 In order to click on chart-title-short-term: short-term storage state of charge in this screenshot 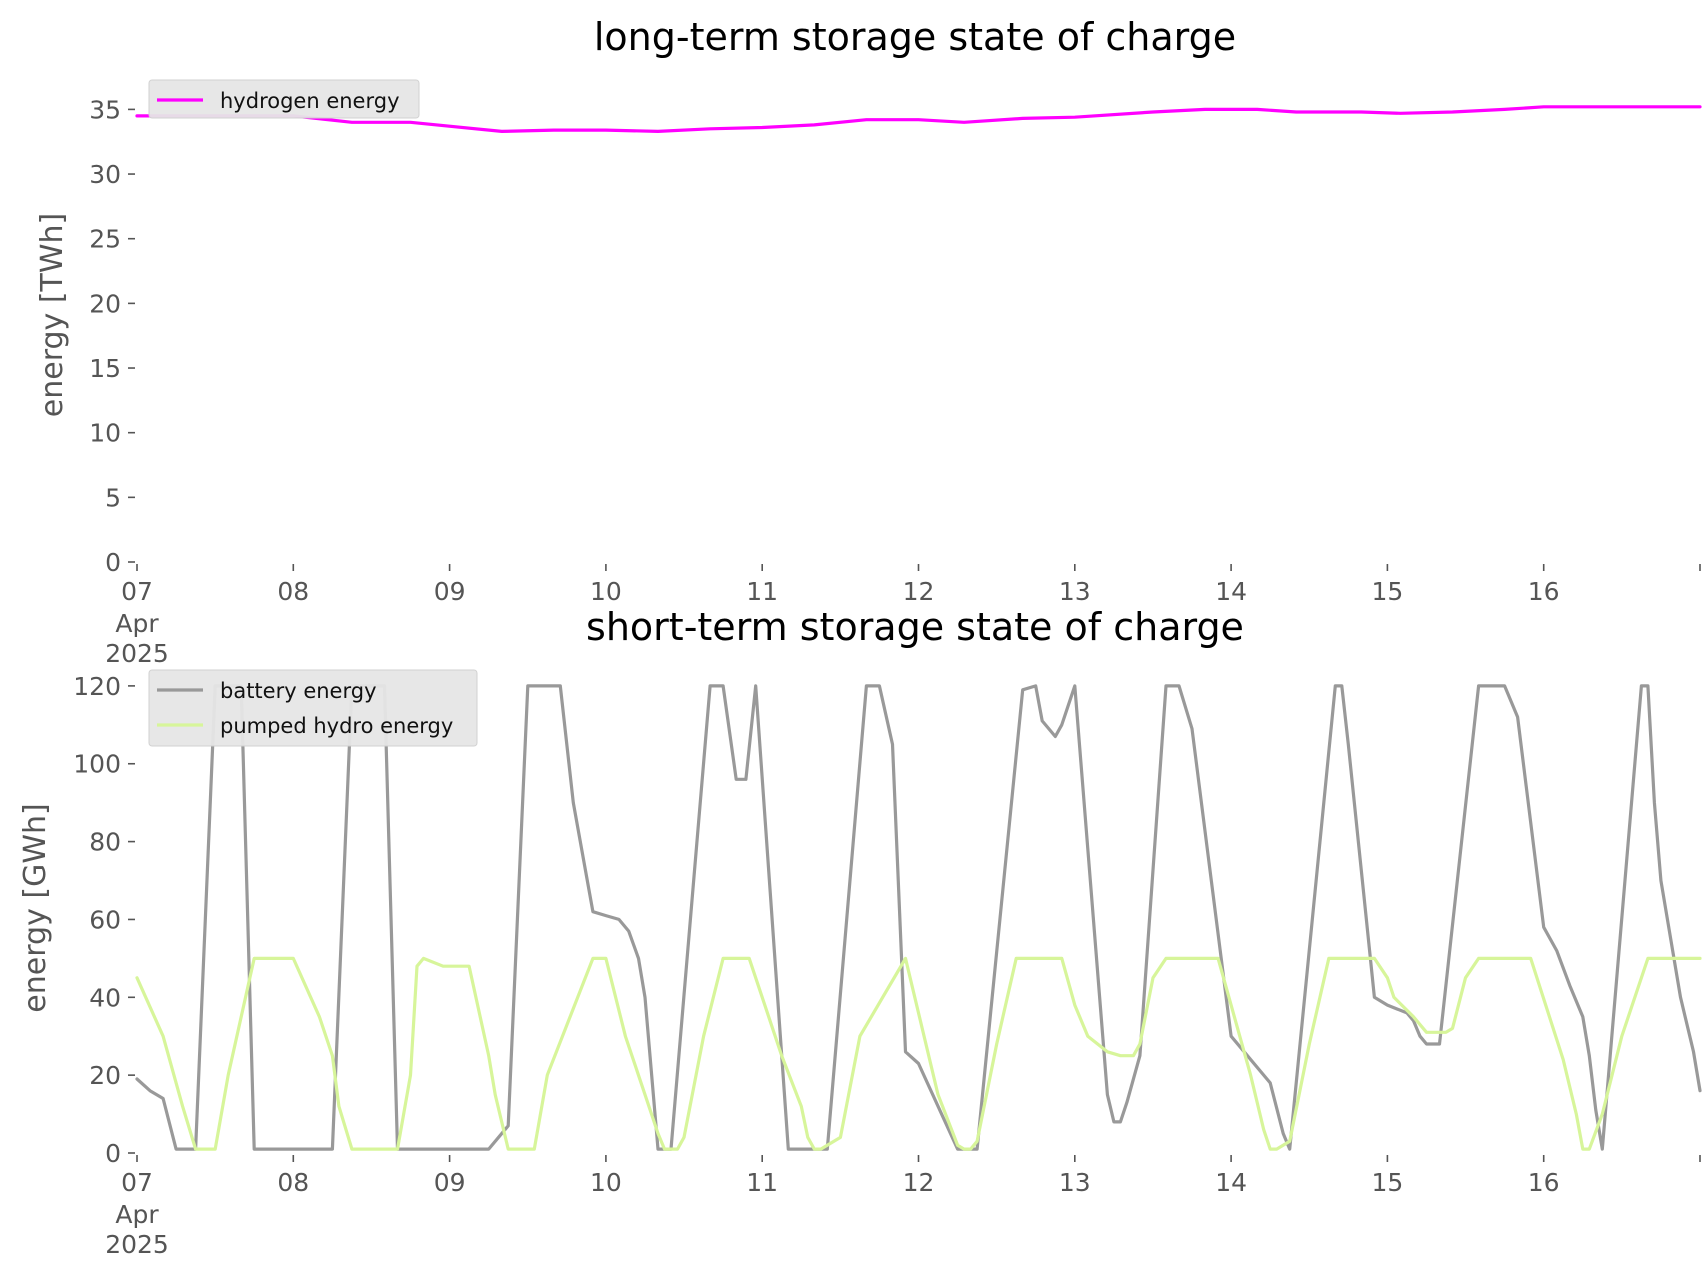, I will do `click(915, 627)`.